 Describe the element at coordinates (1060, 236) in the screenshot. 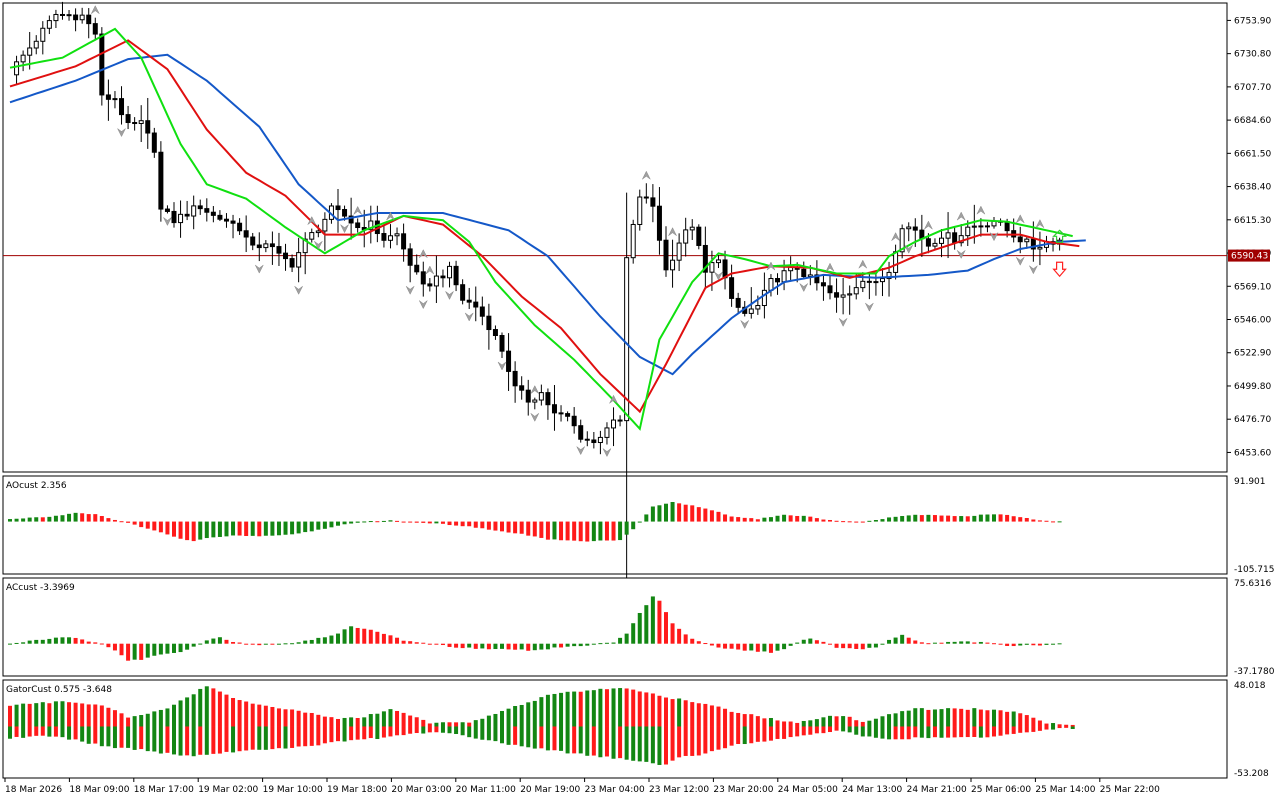

I see `buy-signal-arrow` at that location.